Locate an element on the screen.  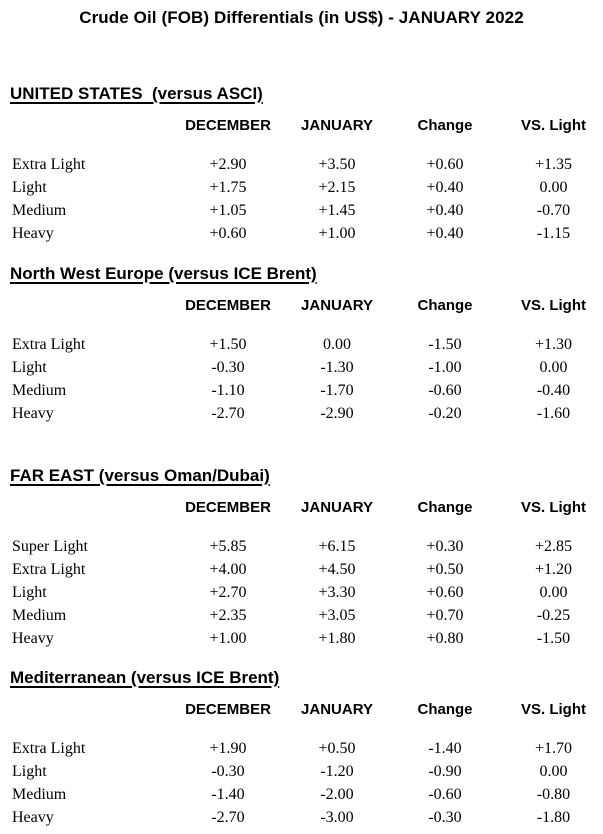
cell-vs-light: -1.50 is located at coordinates (553, 638).